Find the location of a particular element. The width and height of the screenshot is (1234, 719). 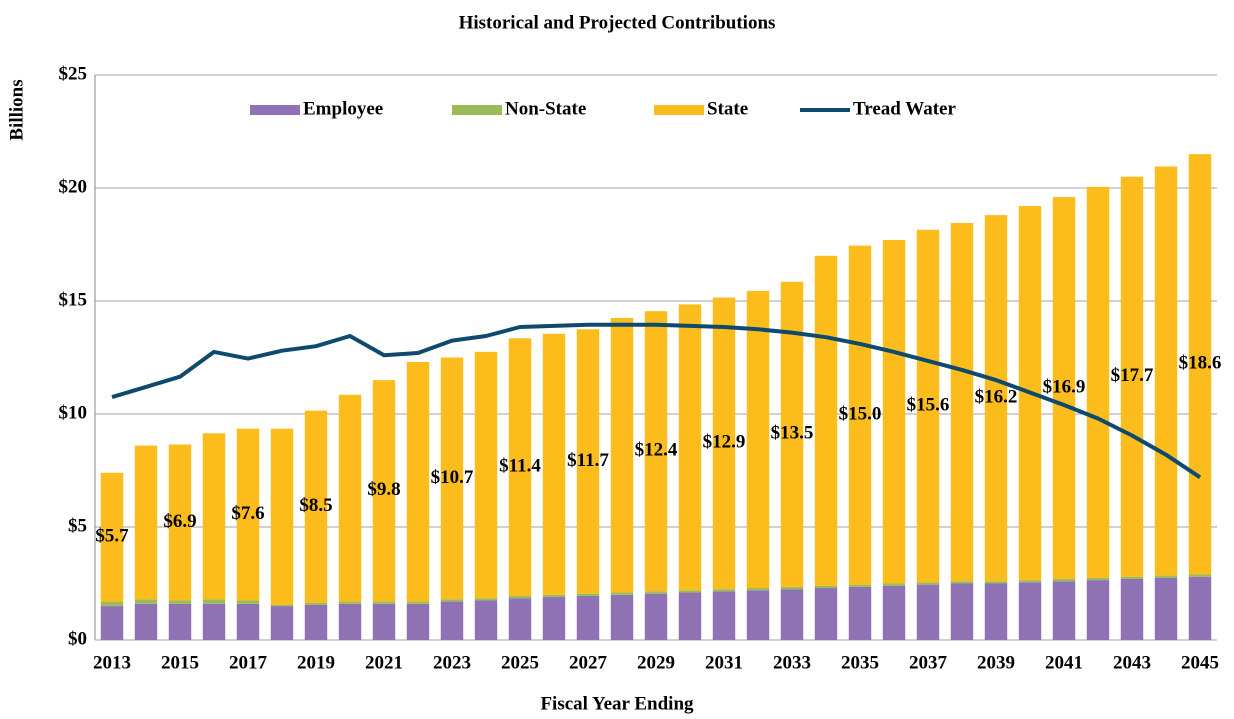

data-label: $17.7 is located at coordinates (1132, 375).